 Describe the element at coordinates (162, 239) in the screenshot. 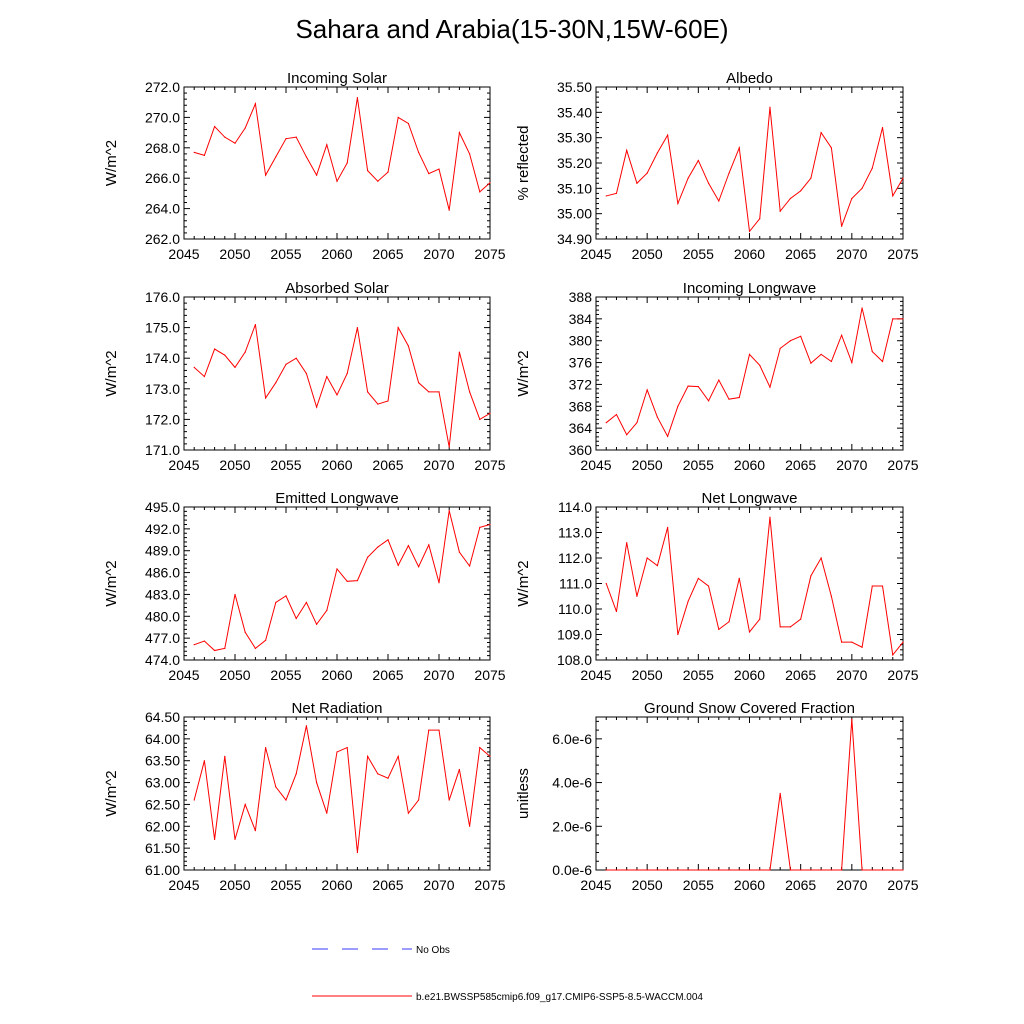

I see `y-tick-label: 262.0` at that location.